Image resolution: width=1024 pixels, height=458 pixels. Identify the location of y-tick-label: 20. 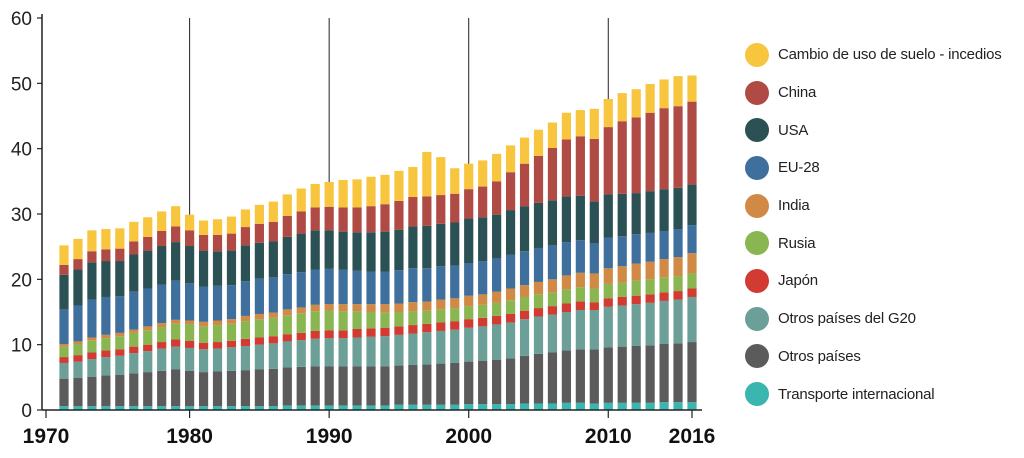
(21, 280).